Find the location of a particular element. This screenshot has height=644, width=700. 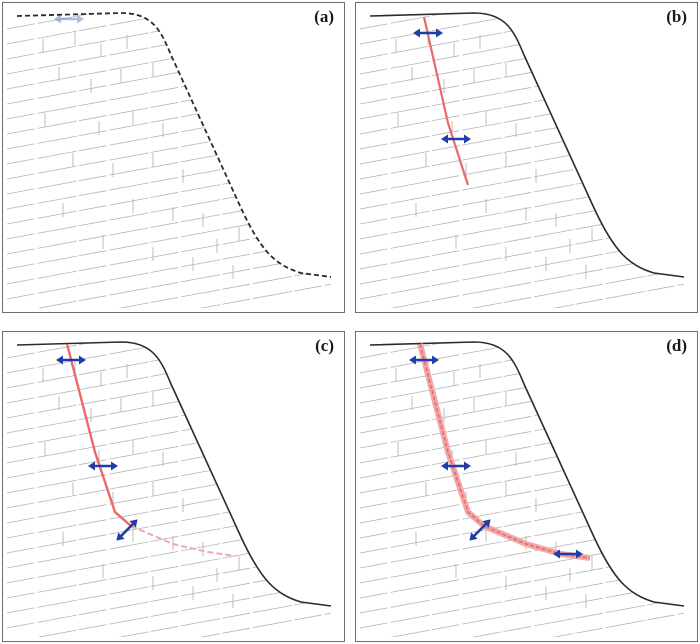

panel-label-b: (b) is located at coordinates (676, 16).